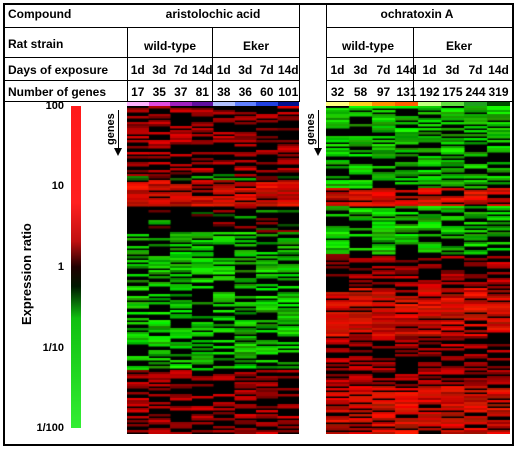 This screenshot has height=452, width=520. Describe the element at coordinates (368, 46) in the screenshot. I see `strain-ota-wt: wild-type` at that location.